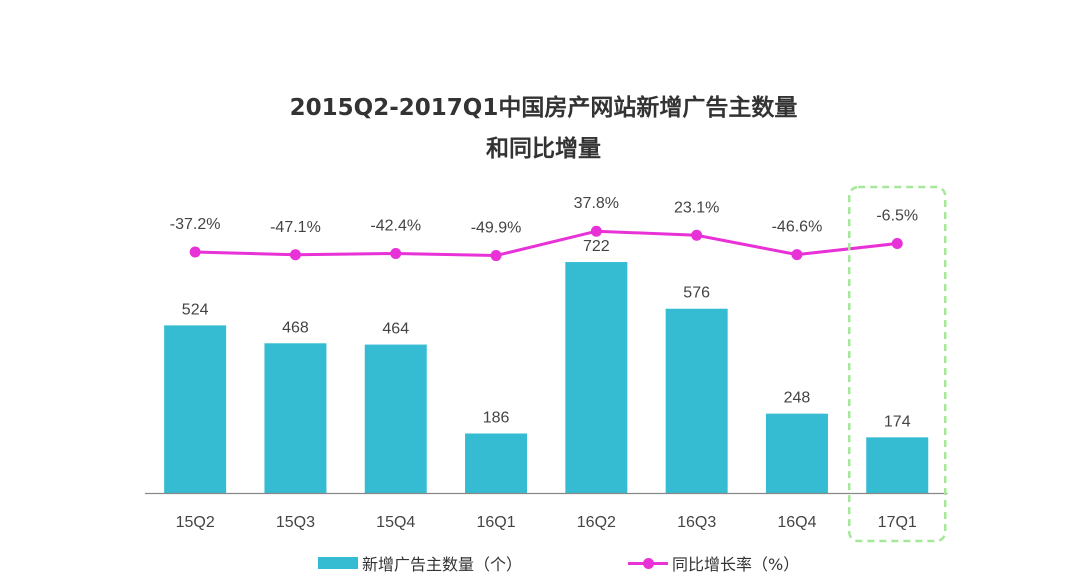 This screenshot has width=1087, height=579. I want to click on x-tick-label: 15Q3, so click(295, 522).